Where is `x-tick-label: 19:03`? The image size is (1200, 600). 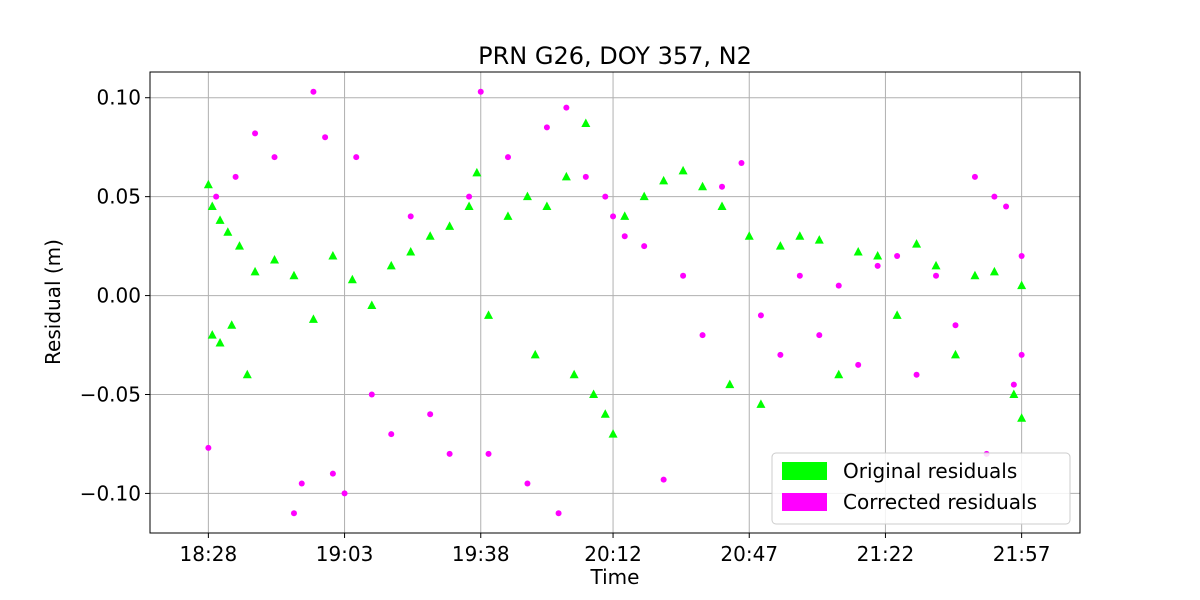 x-tick-label: 19:03 is located at coordinates (345, 554).